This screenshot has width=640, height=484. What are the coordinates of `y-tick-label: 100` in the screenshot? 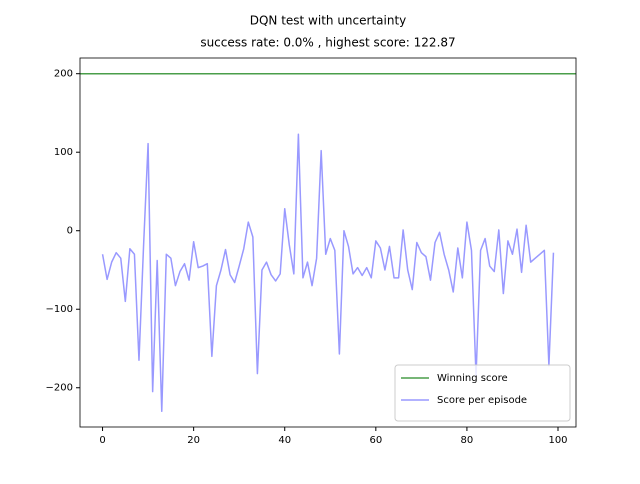 It's located at (63, 152).